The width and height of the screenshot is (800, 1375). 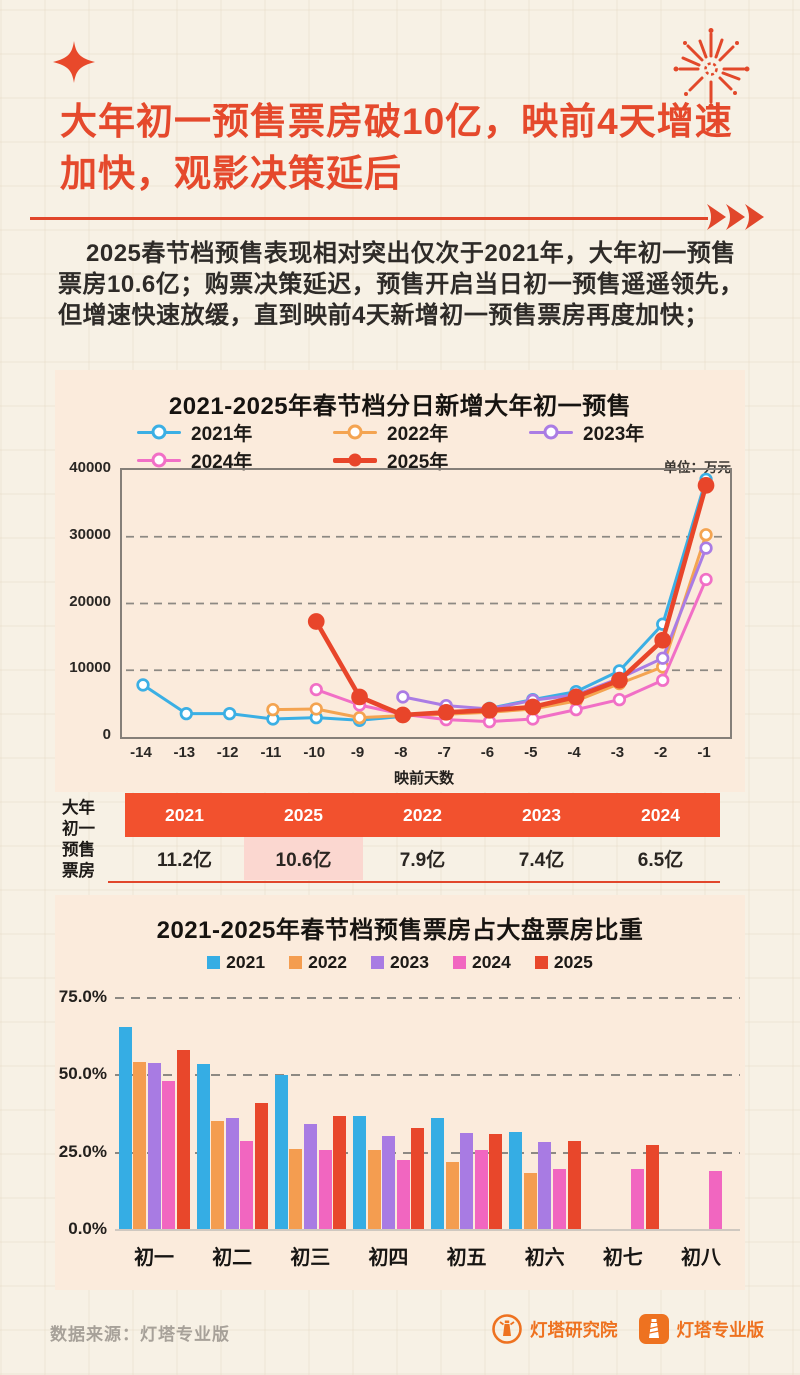 I want to click on bar-2023-初五, so click(x=467, y=1181).